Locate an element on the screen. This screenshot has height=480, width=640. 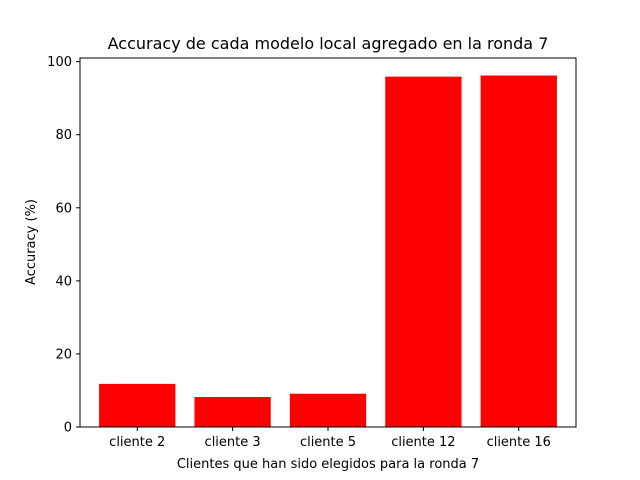
x-tick-label: cliente 2 is located at coordinates (137, 442).